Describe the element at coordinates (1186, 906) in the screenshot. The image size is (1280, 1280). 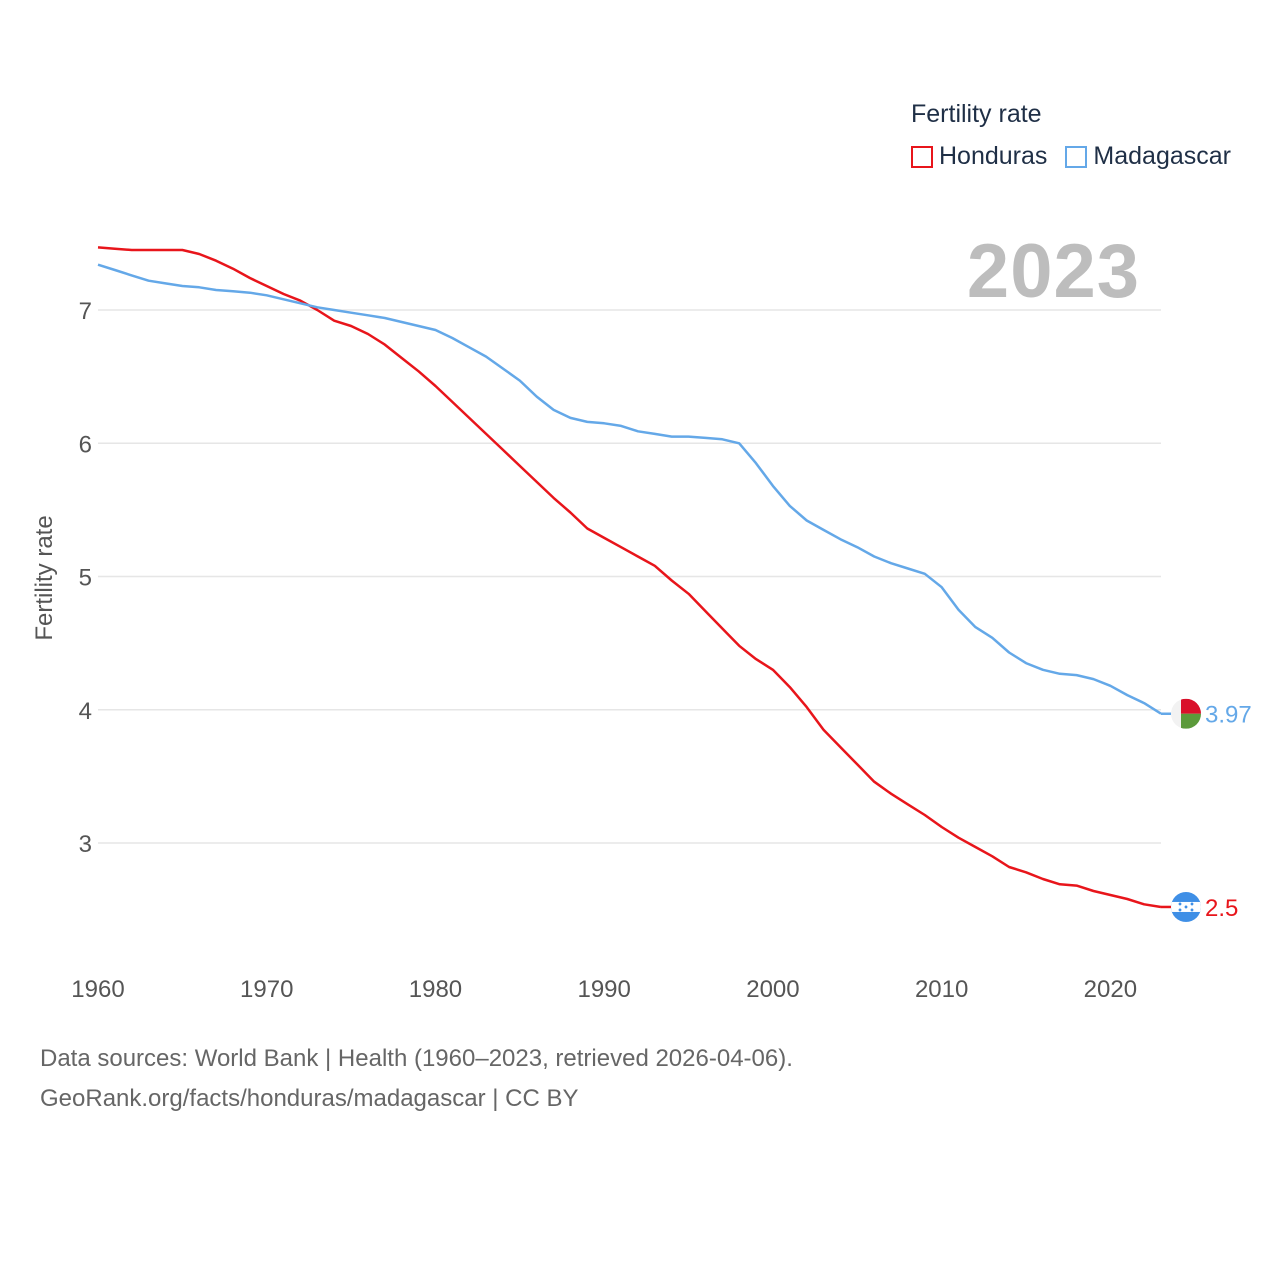
I see `honduras-flag-icon` at that location.